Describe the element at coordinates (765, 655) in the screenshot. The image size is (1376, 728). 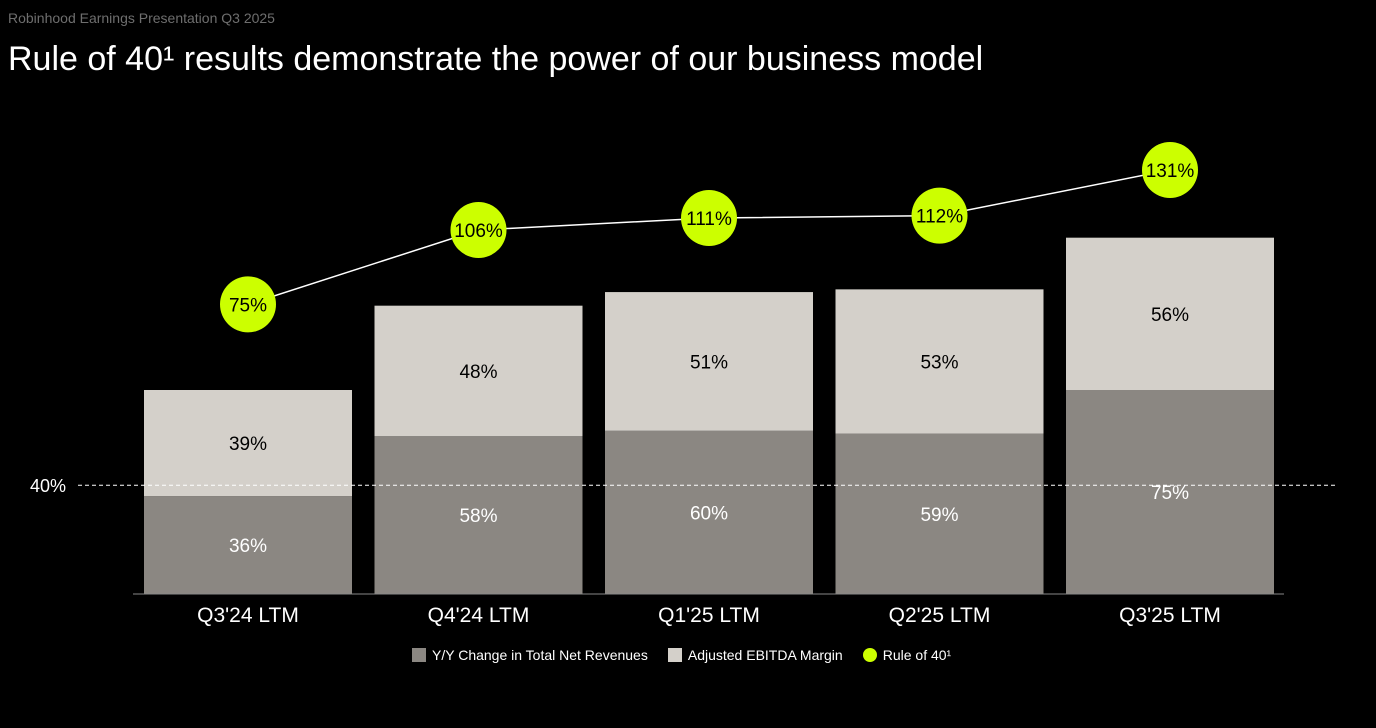
I see `legend-label: Adjusted EBITDA Margin` at that location.